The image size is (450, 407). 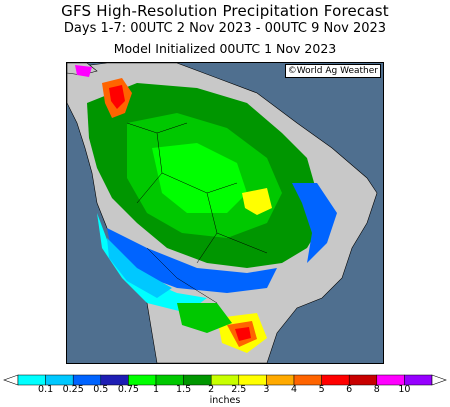 I want to click on scale-tick-label: 6, so click(x=349, y=389).